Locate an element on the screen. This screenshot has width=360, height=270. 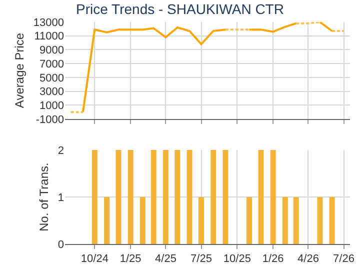
y-tick-label: 11000 is located at coordinates (49, 36).